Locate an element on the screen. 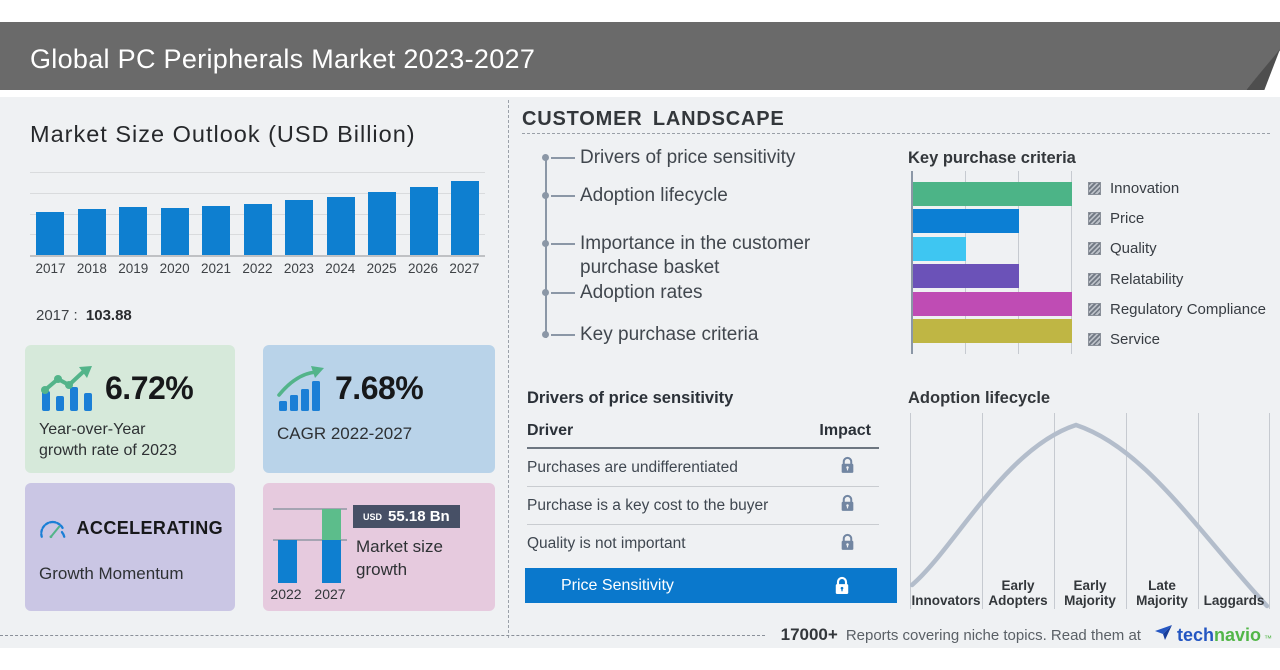 This screenshot has height=670, width=1280. growth-amount-badge: USD 55.18 Bn is located at coordinates (406, 516).